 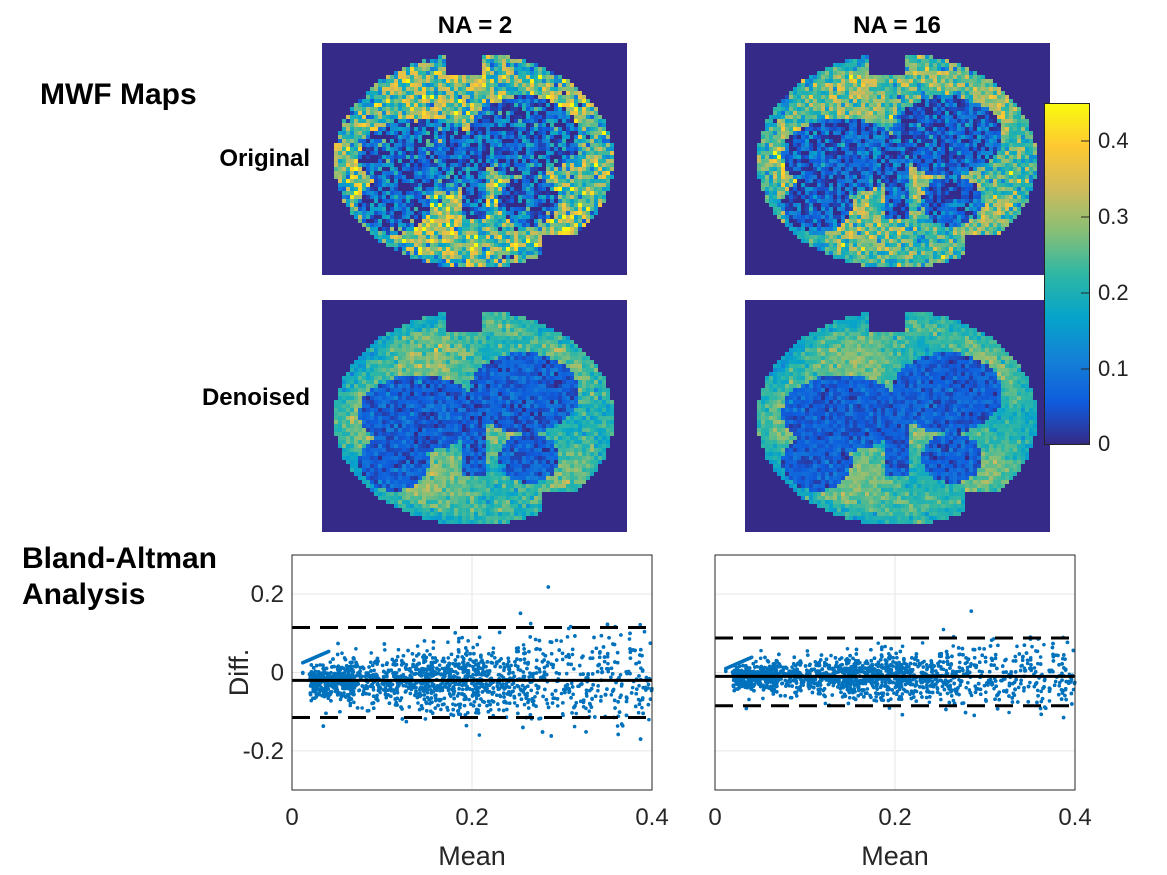 I want to click on colorbar-tick-label: 0.3, so click(x=1113, y=216).